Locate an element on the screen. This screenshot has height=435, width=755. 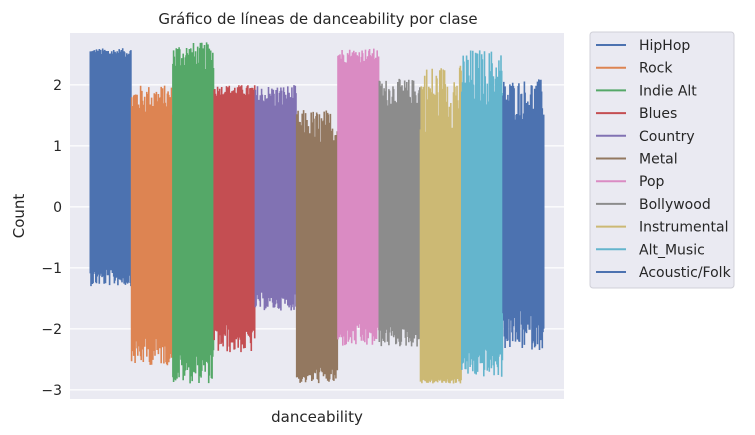
y-tick-label: −2 is located at coordinates (51, 330).